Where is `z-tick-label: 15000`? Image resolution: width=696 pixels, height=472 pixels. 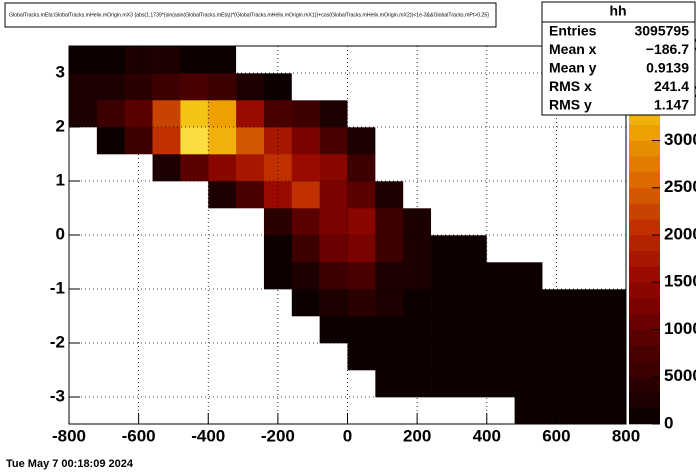
z-tick-label: 15000 is located at coordinates (680, 281).